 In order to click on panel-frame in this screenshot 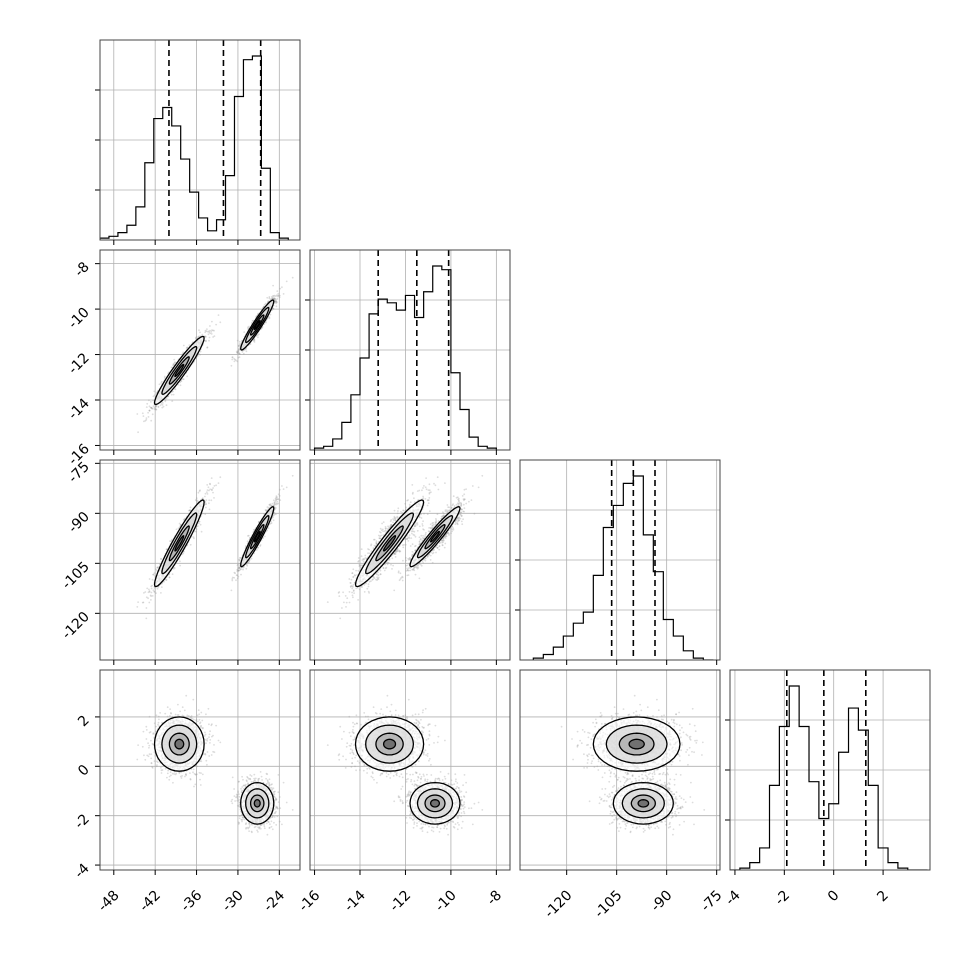, I will do `click(200, 350)`.